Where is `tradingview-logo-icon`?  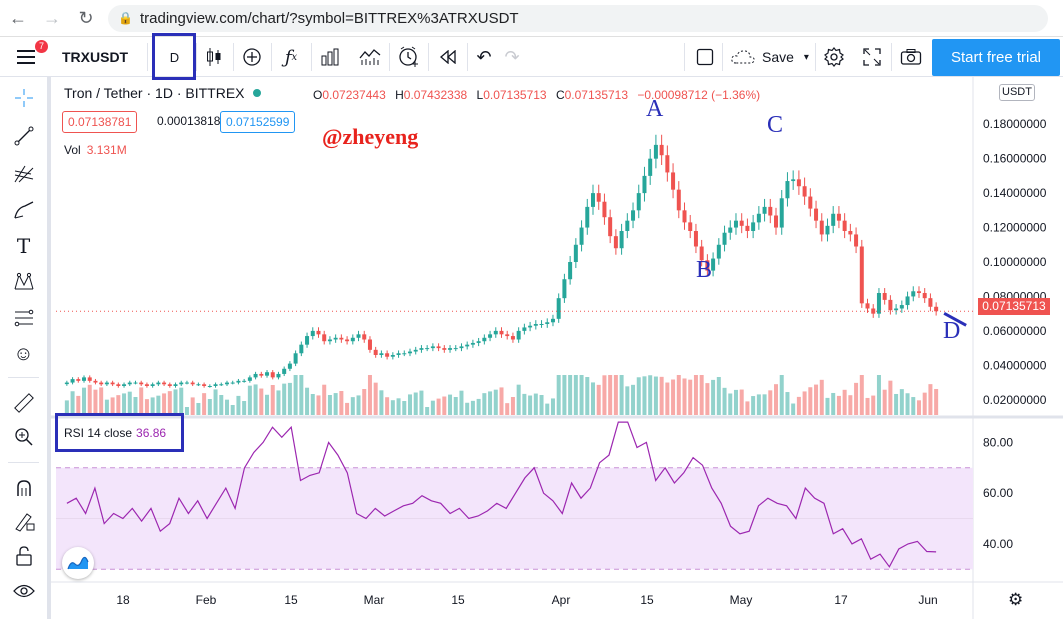 tradingview-logo-icon is located at coordinates (78, 563).